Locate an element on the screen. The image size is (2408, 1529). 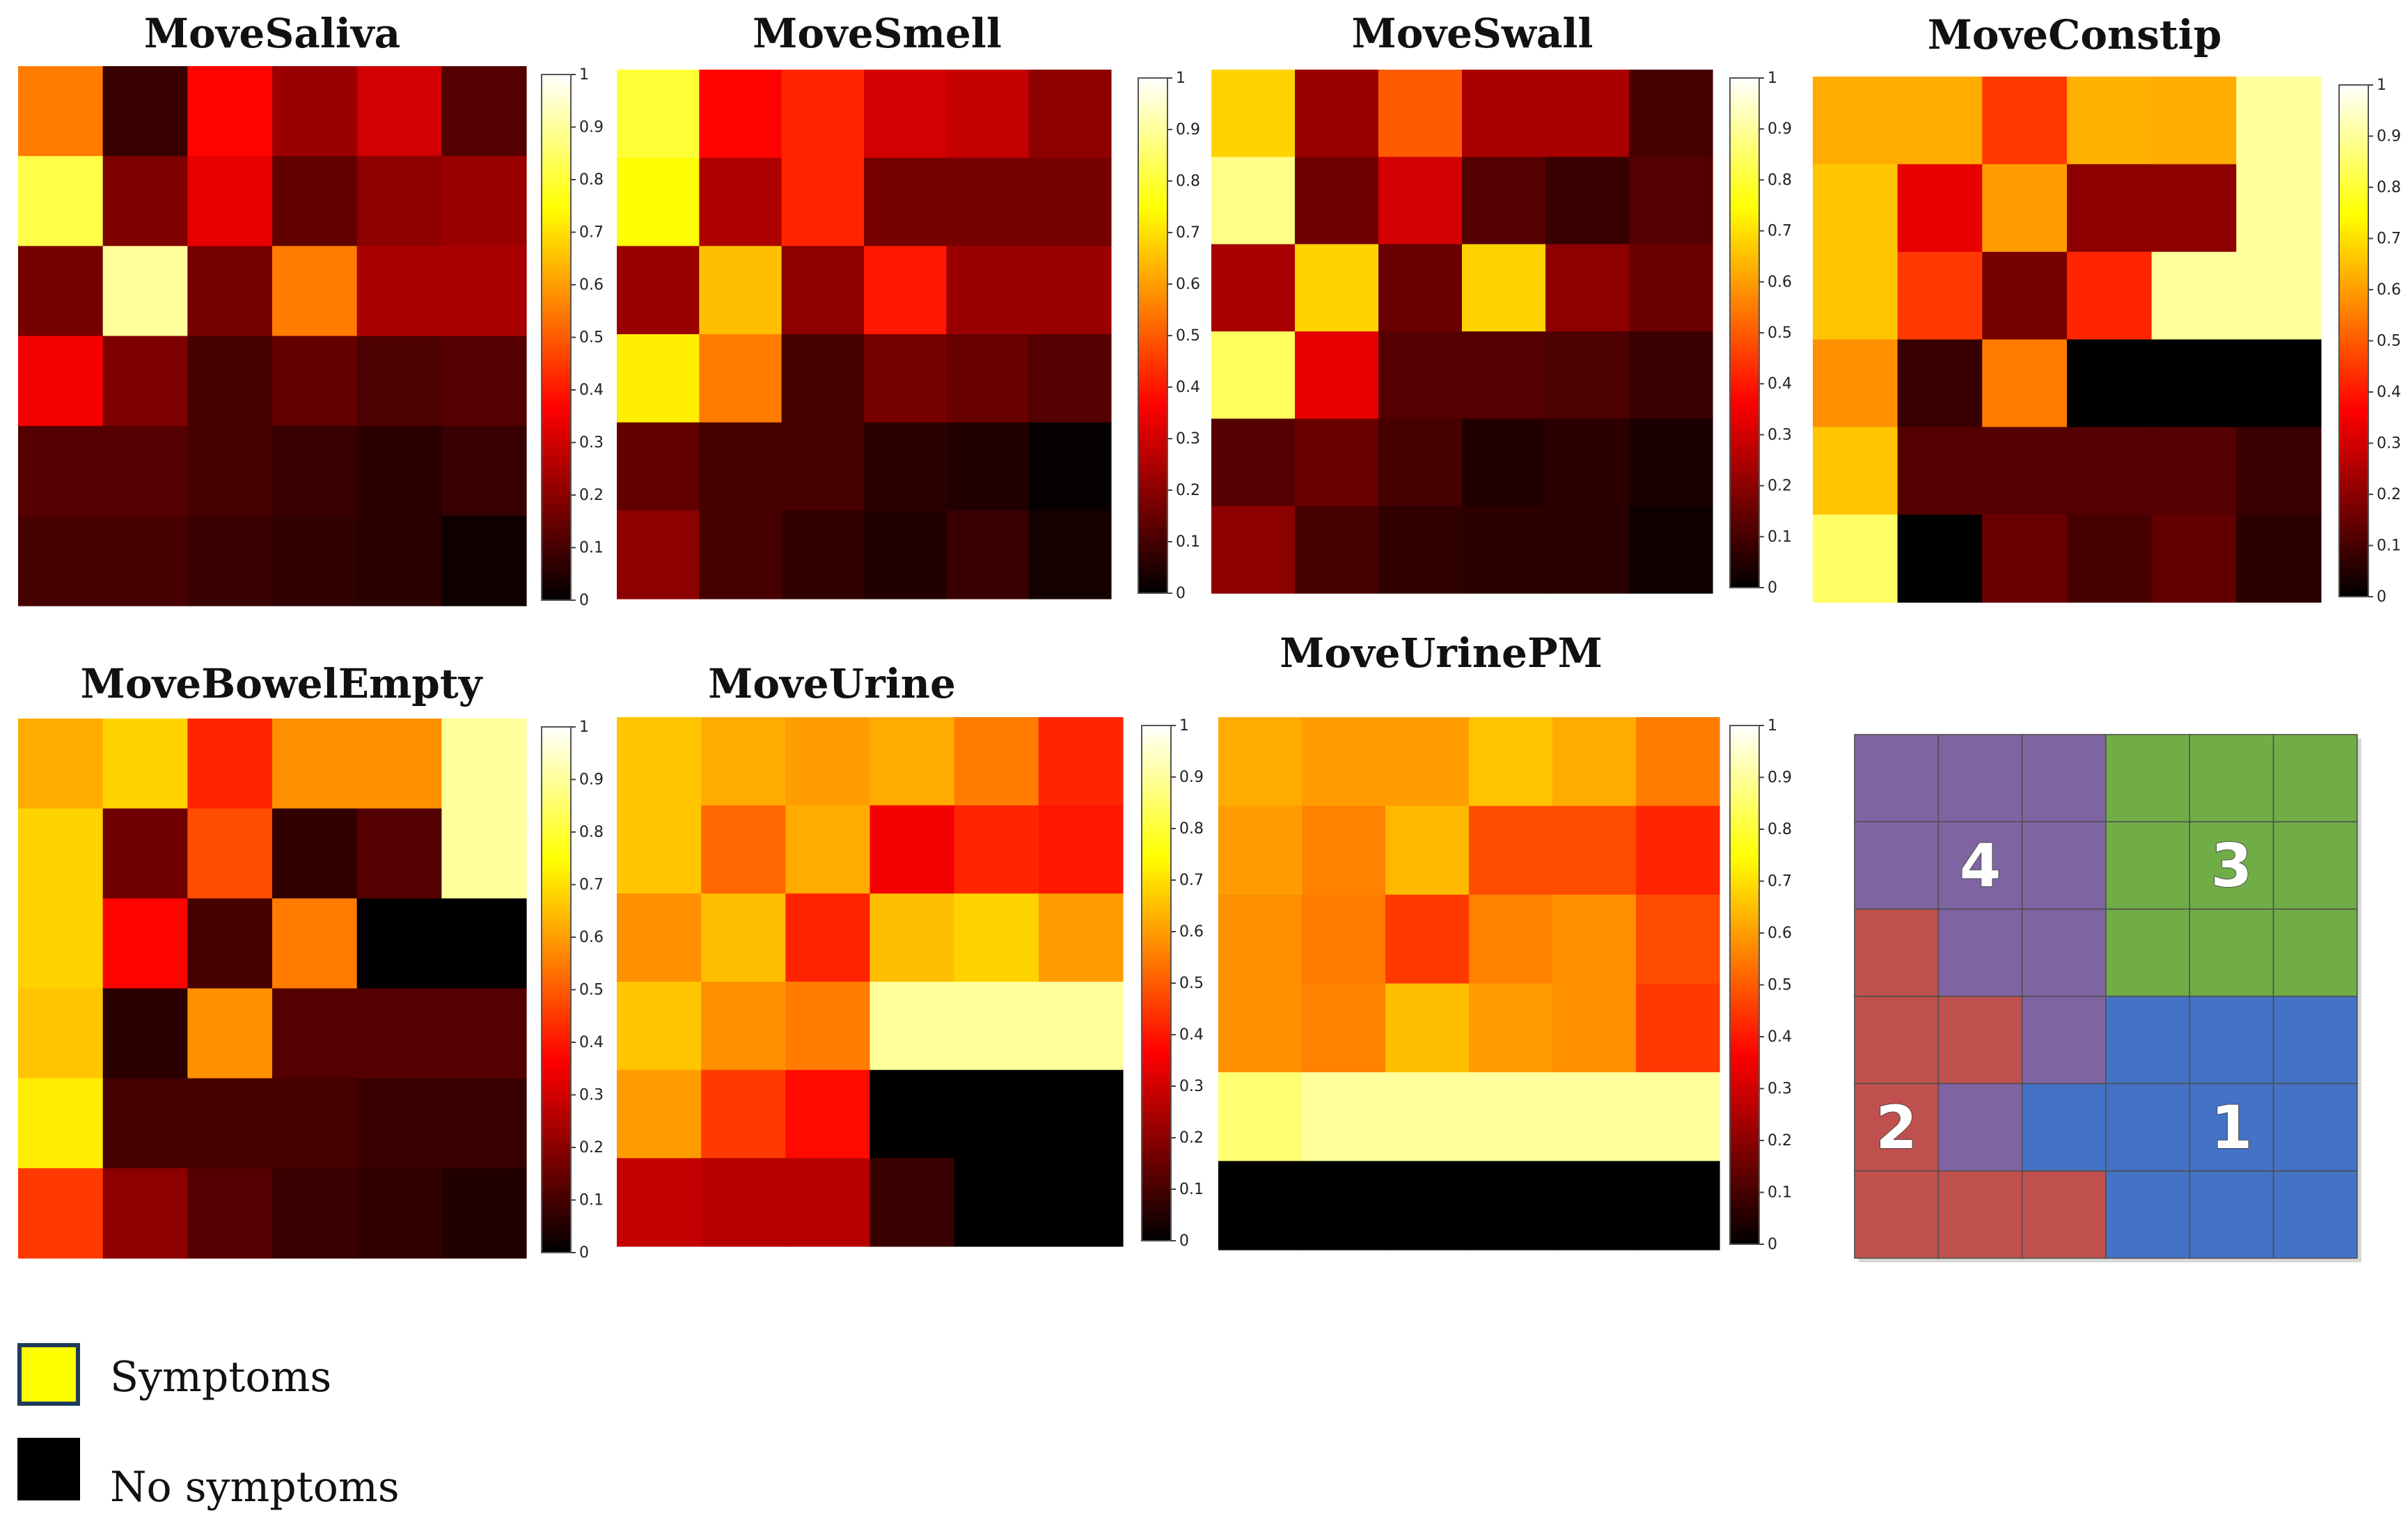
colorbar-tick-label: 0.5 is located at coordinates (1188, 336).